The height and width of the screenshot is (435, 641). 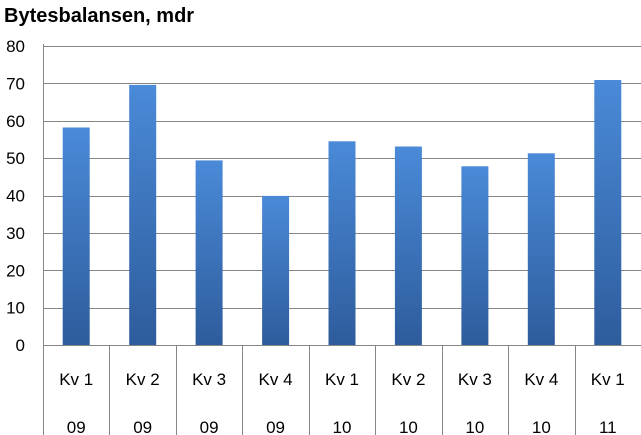 What do you see at coordinates (15, 233) in the screenshot?
I see `y-tick-label: 30` at bounding box center [15, 233].